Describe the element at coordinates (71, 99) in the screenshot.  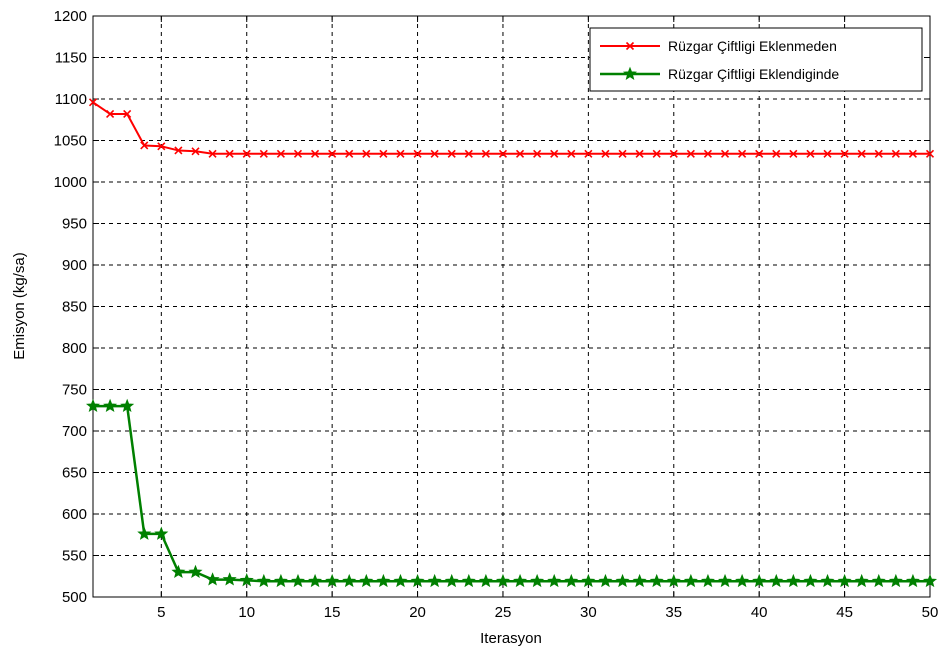
I see `y-tick-label: 1100` at that location.